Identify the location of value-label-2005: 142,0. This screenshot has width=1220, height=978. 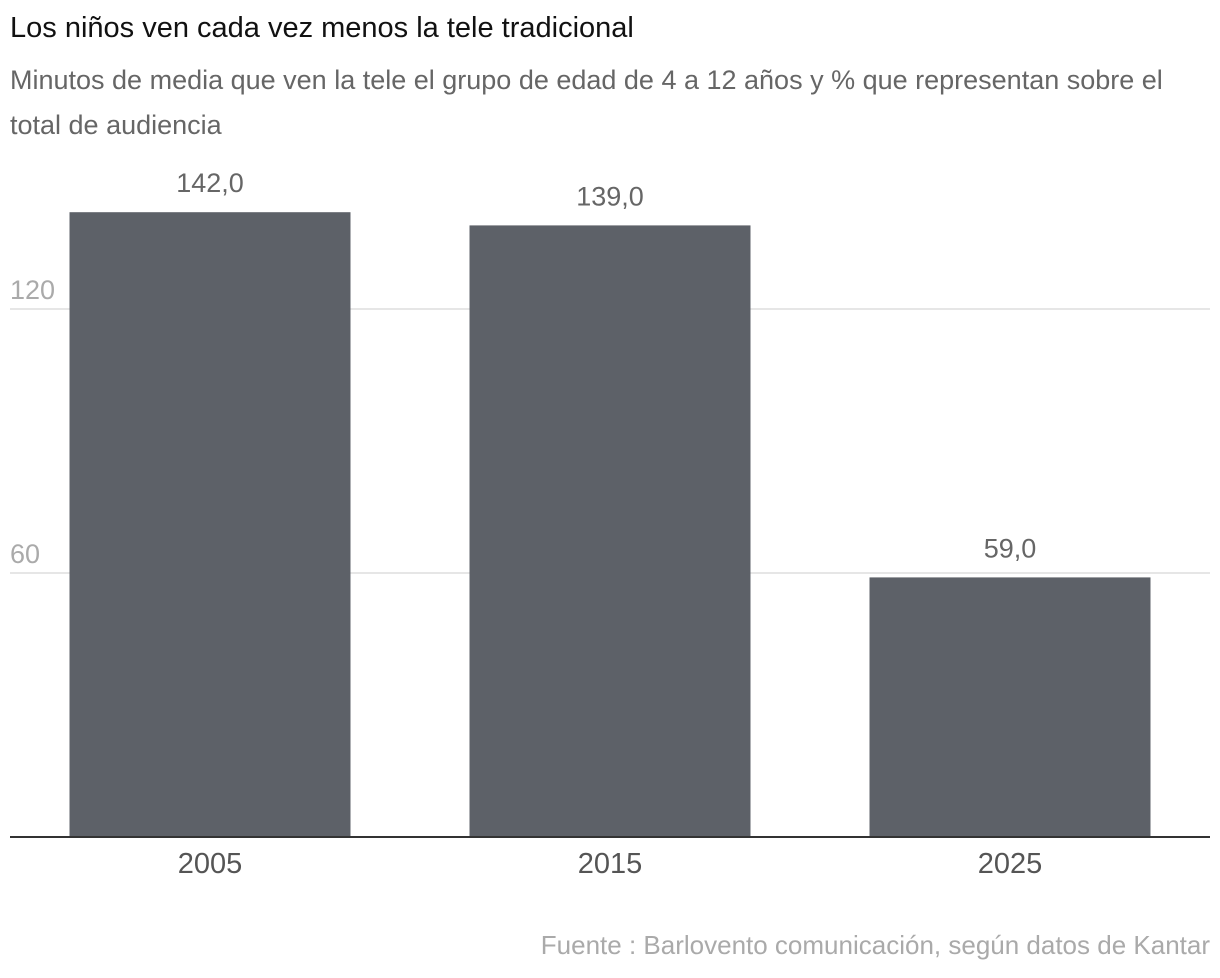
(210, 183).